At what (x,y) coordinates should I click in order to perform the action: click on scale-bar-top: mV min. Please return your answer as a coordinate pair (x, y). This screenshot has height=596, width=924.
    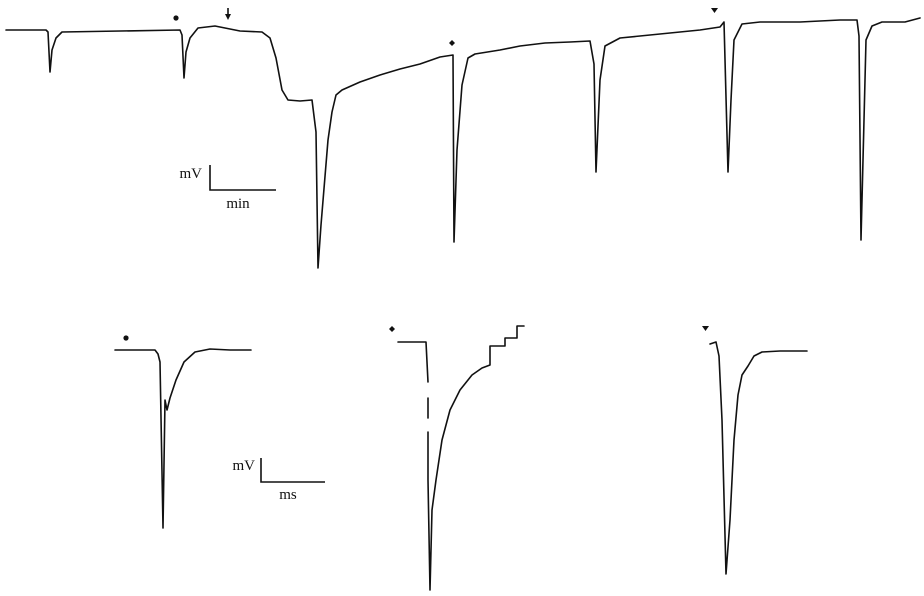
    Looking at the image, I should click on (228, 188).